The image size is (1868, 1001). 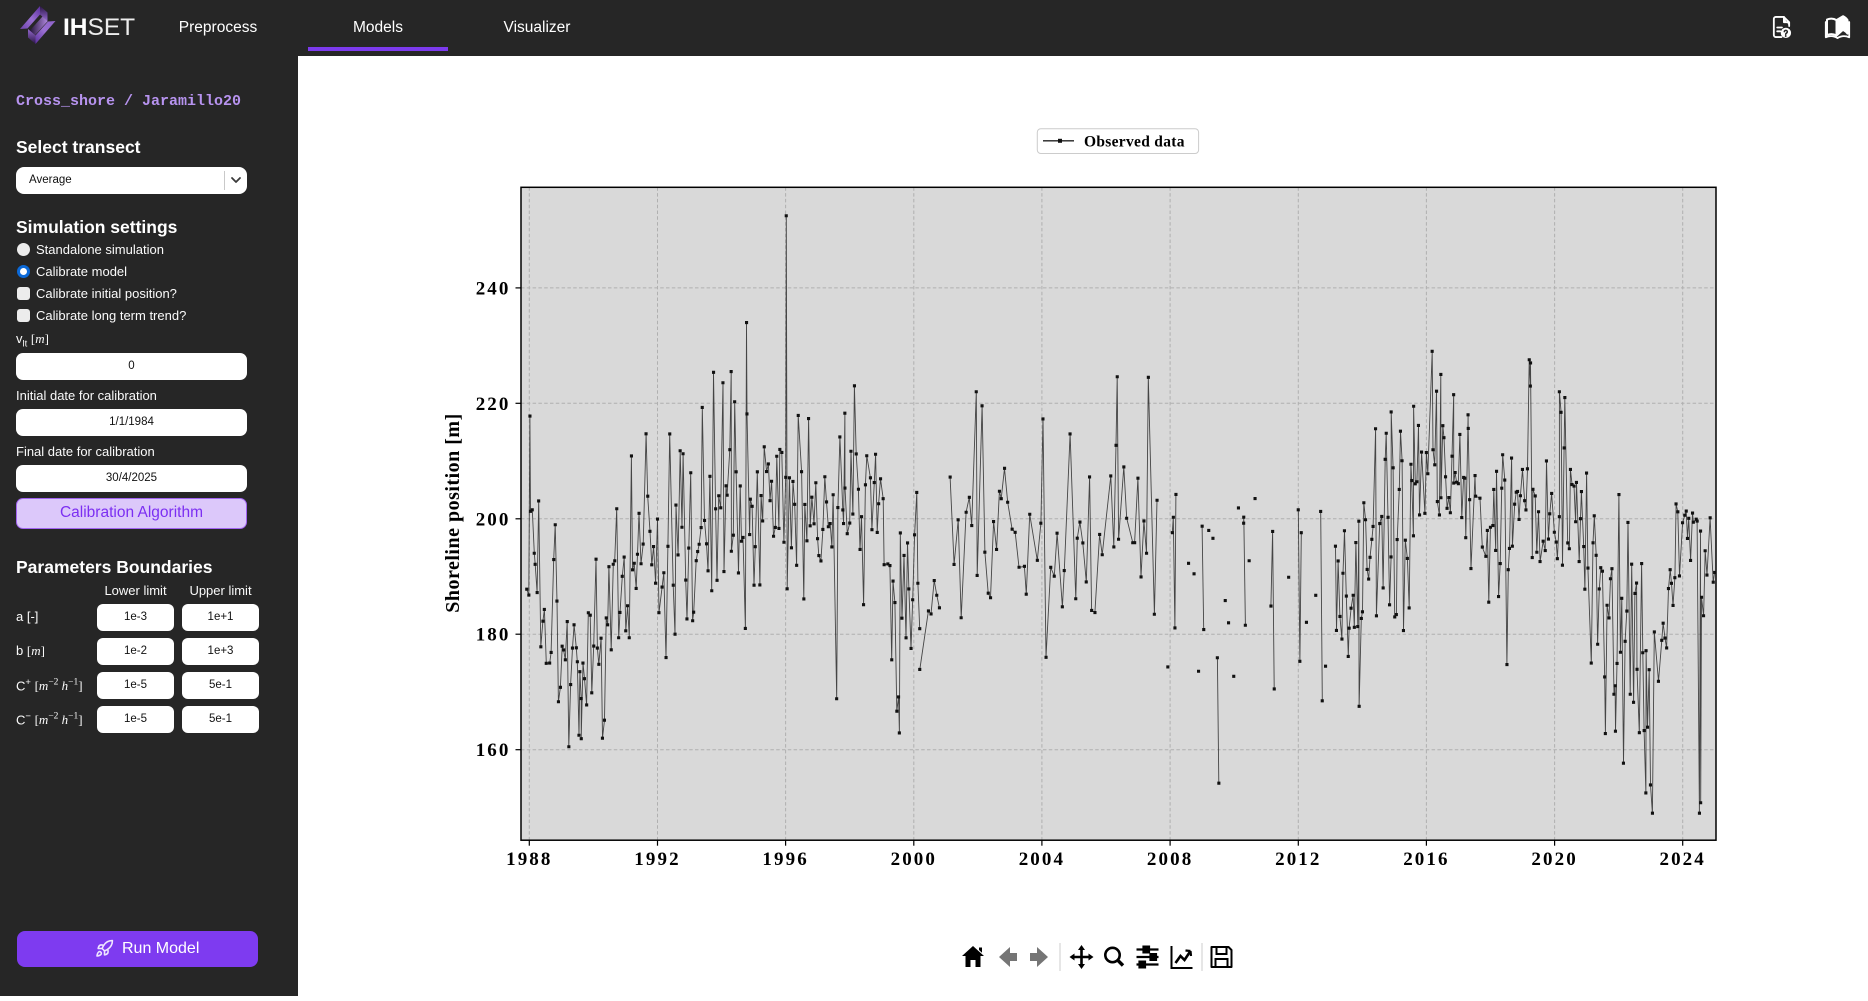 I want to click on svg-text: 2000, so click(x=914, y=859).